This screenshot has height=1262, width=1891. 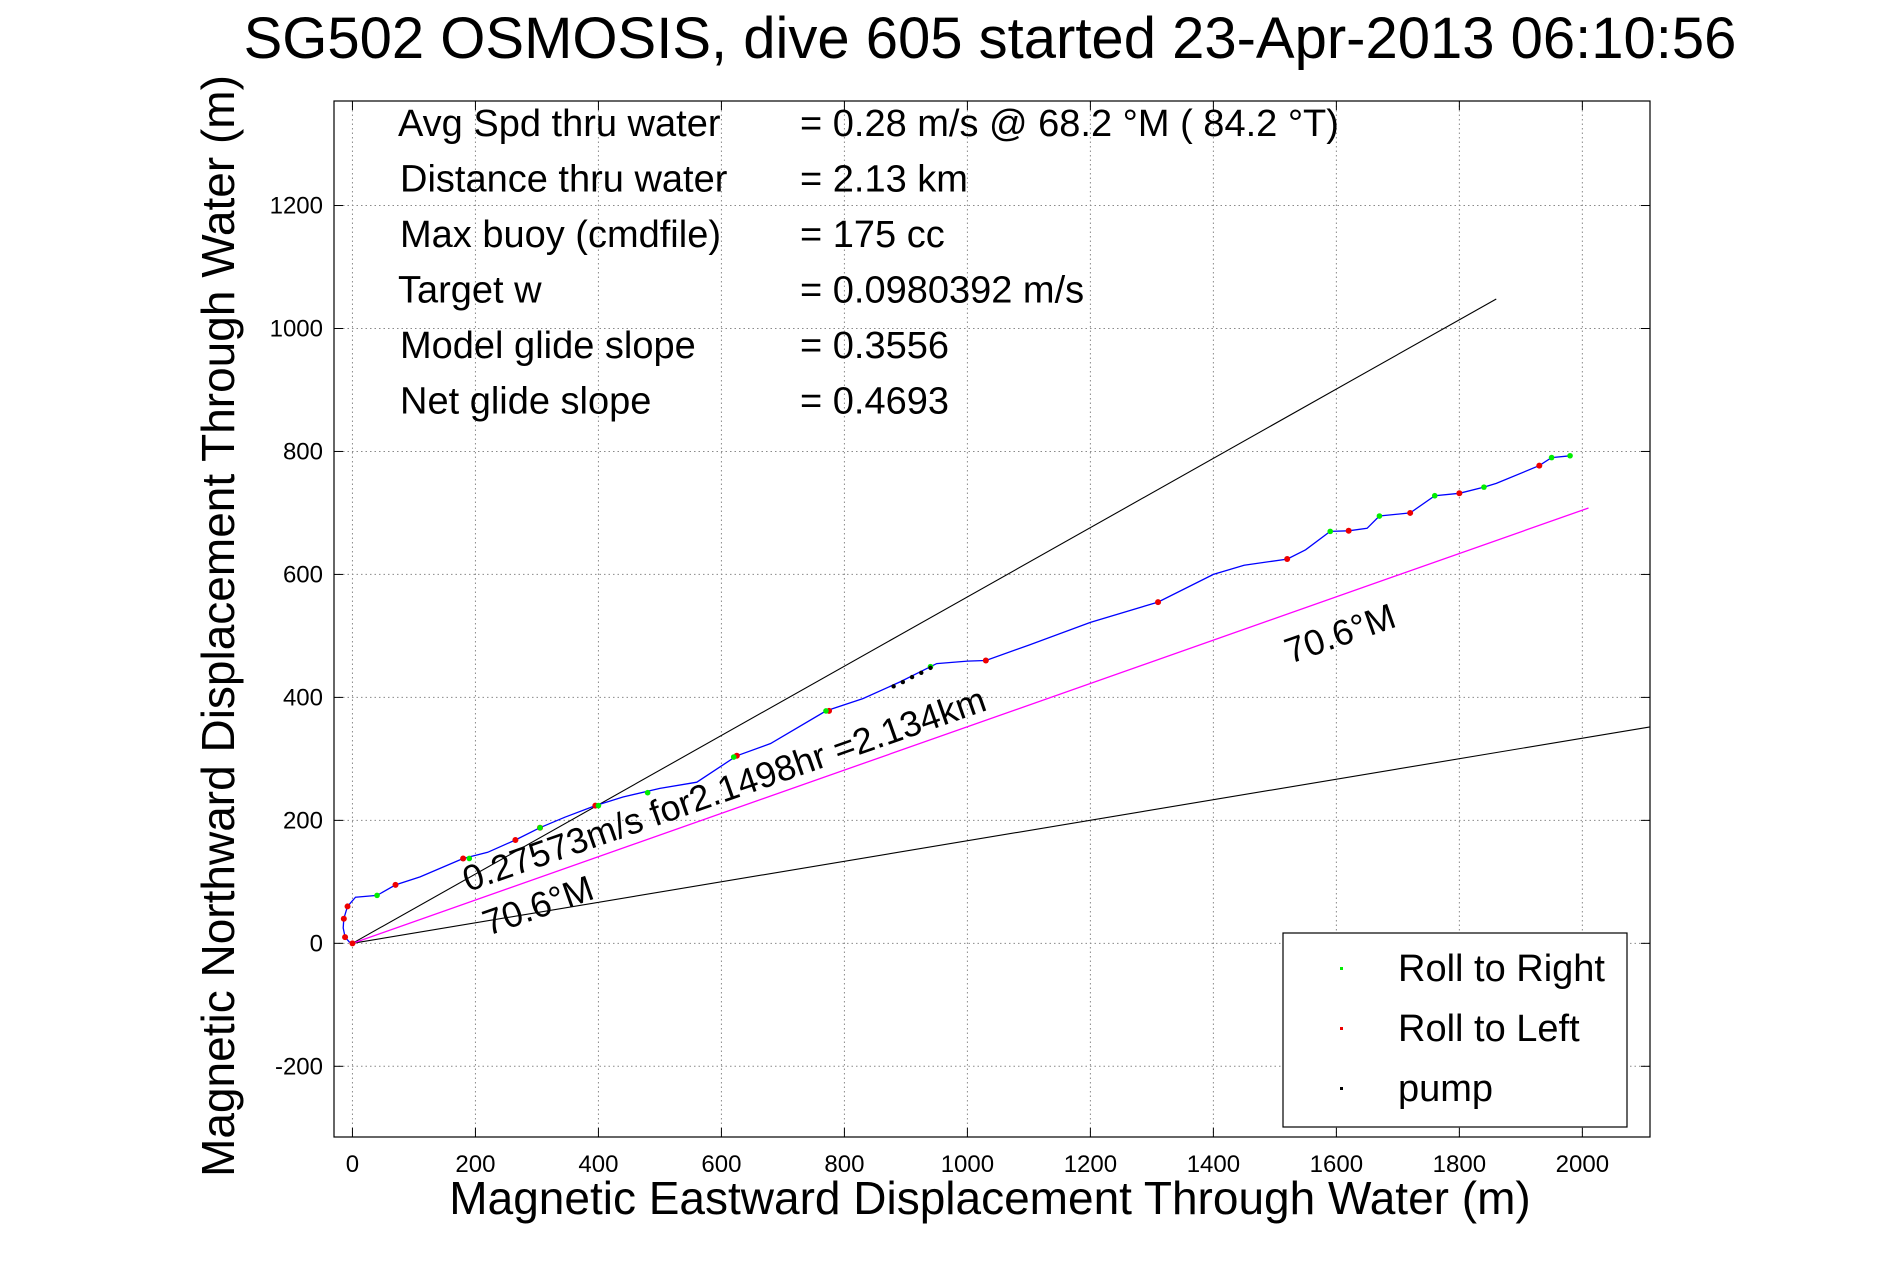 What do you see at coordinates (316, 943) in the screenshot?
I see `y-tick-label: 0` at bounding box center [316, 943].